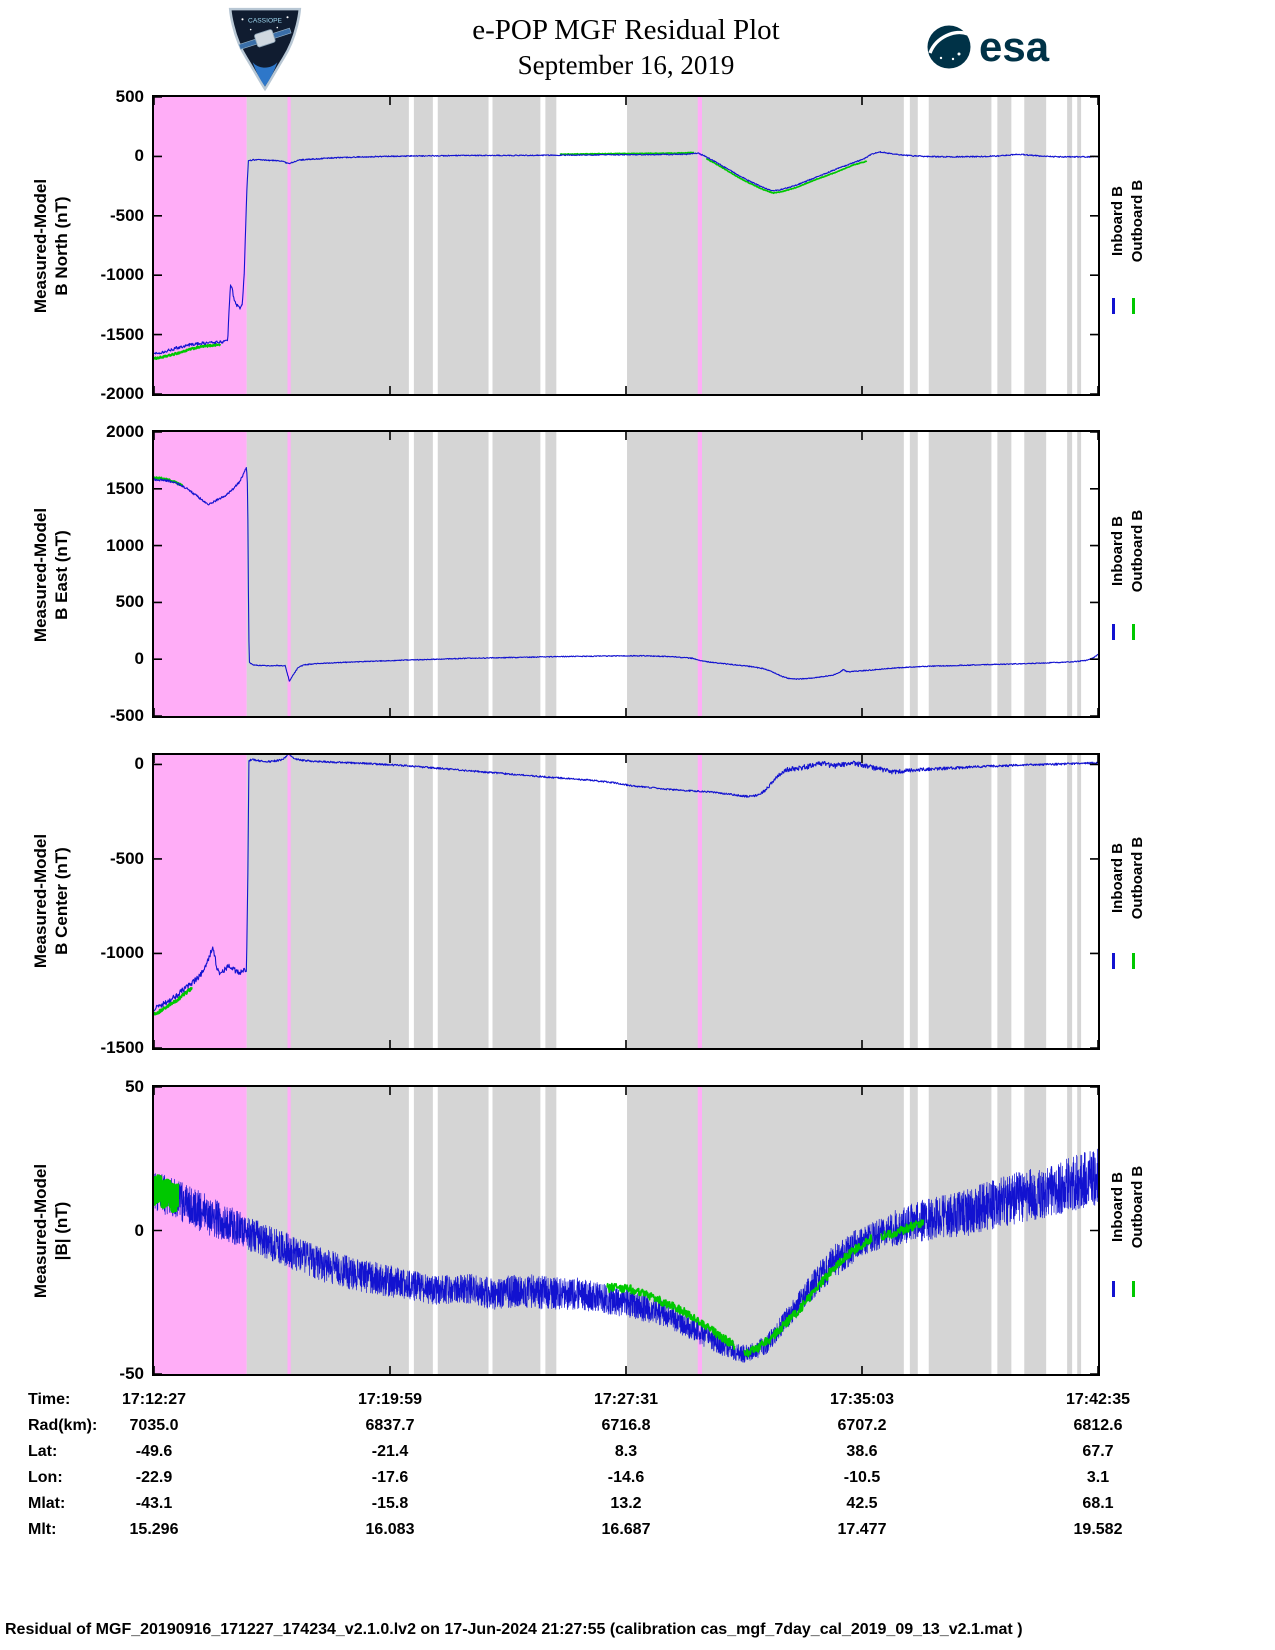 The height and width of the screenshot is (1650, 1275). What do you see at coordinates (43, 1451) in the screenshot?
I see `axis-table-row-label: Lat:` at bounding box center [43, 1451].